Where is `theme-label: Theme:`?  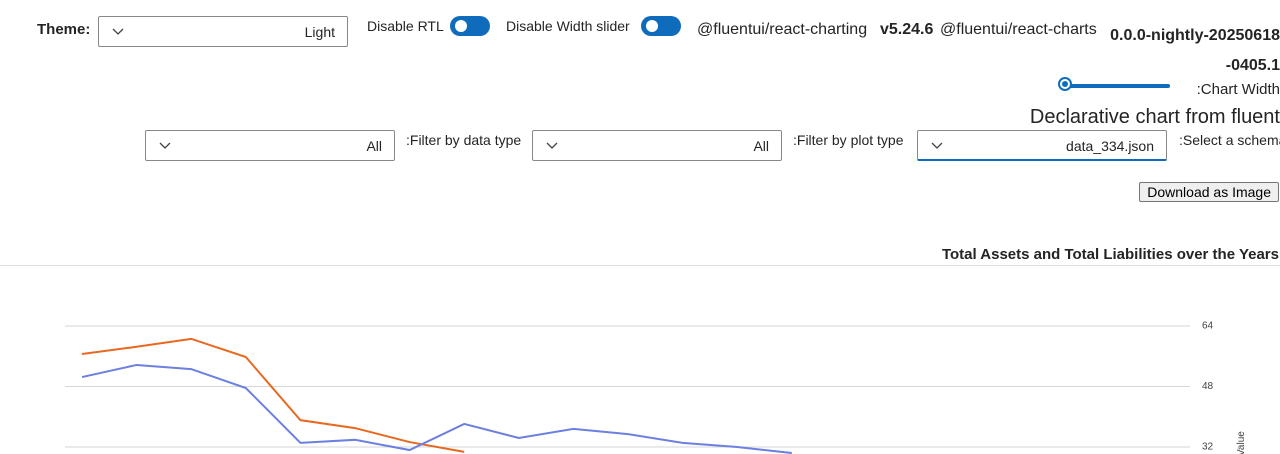
theme-label: Theme: is located at coordinates (64, 29).